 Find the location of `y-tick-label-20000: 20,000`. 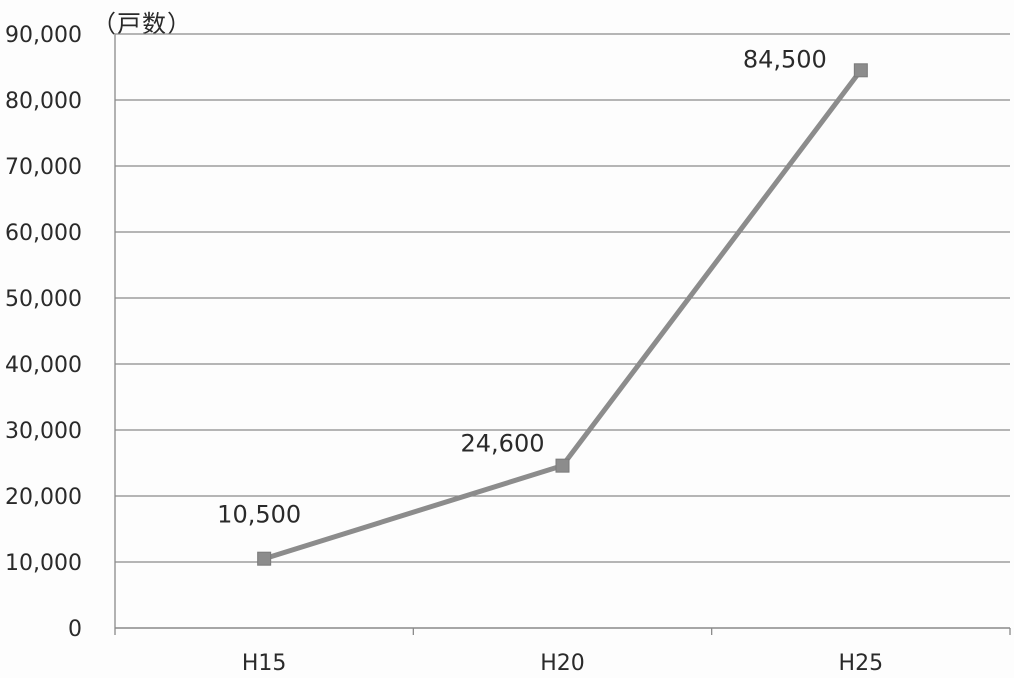

y-tick-label-20000: 20,000 is located at coordinates (43, 497).